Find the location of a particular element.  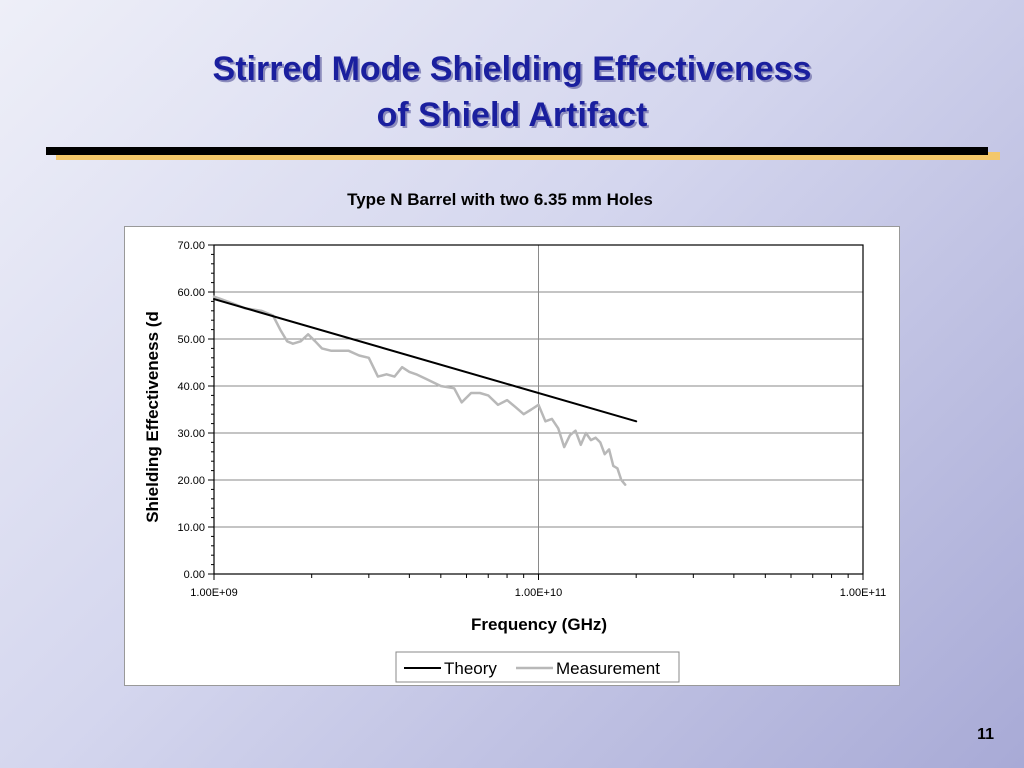

legend-items: Theory Measurement is located at coordinates (532, 668).